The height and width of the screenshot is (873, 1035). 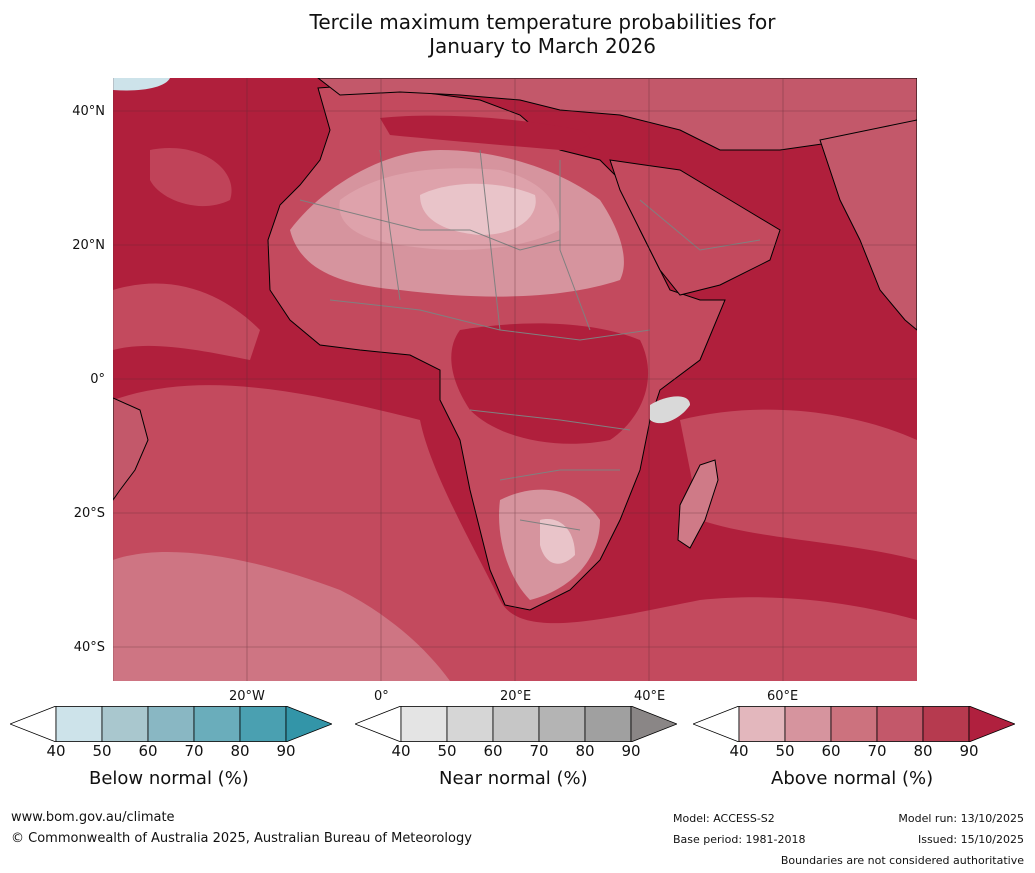 I want to click on lon-label-20w: 20°W, so click(x=247, y=696).